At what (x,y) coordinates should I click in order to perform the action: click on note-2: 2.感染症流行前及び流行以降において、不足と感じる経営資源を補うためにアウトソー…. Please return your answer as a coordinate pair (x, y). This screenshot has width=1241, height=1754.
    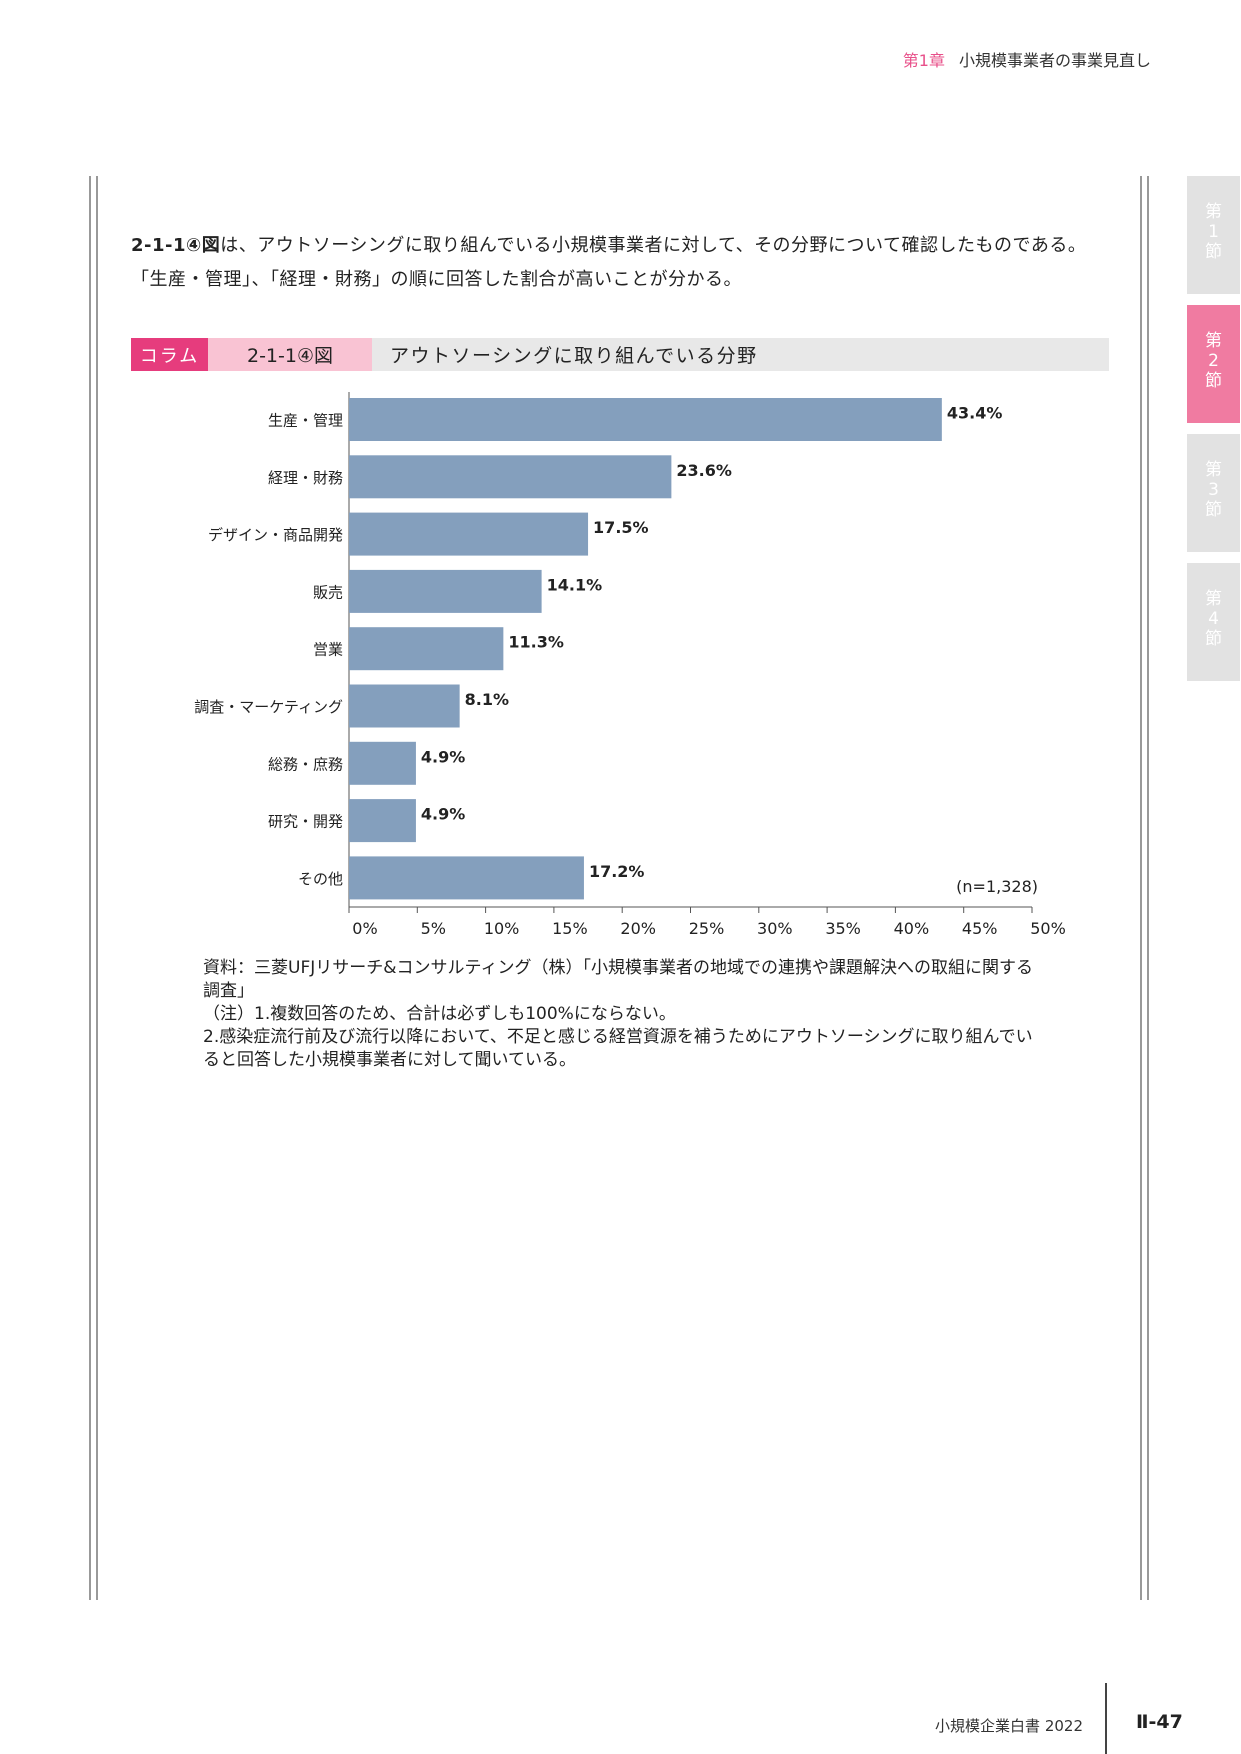
    Looking at the image, I should click on (618, 1048).